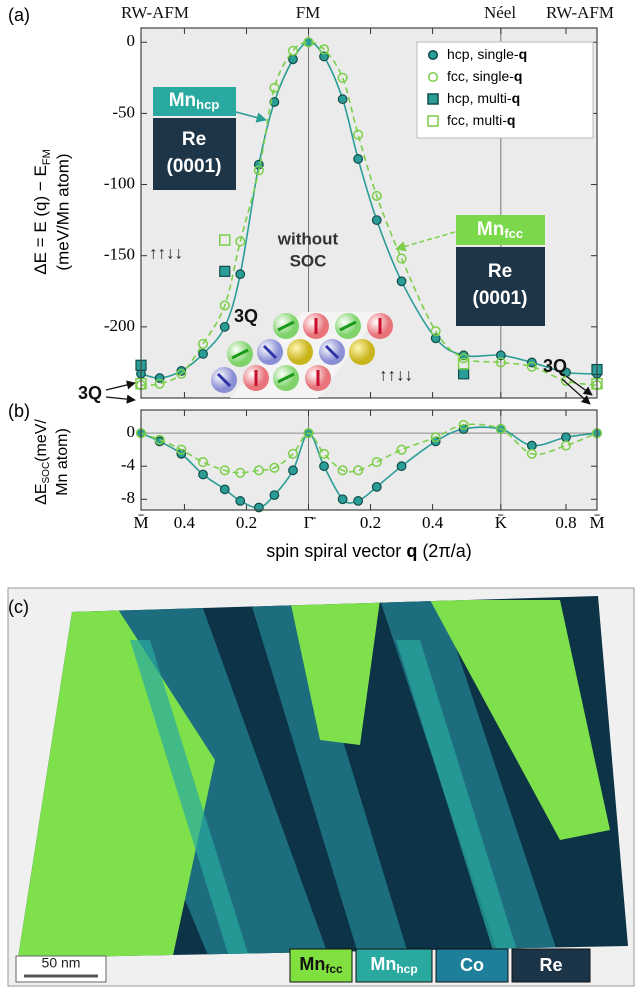 The width and height of the screenshot is (644, 992). I want to click on legend-swatch, so click(472, 965).